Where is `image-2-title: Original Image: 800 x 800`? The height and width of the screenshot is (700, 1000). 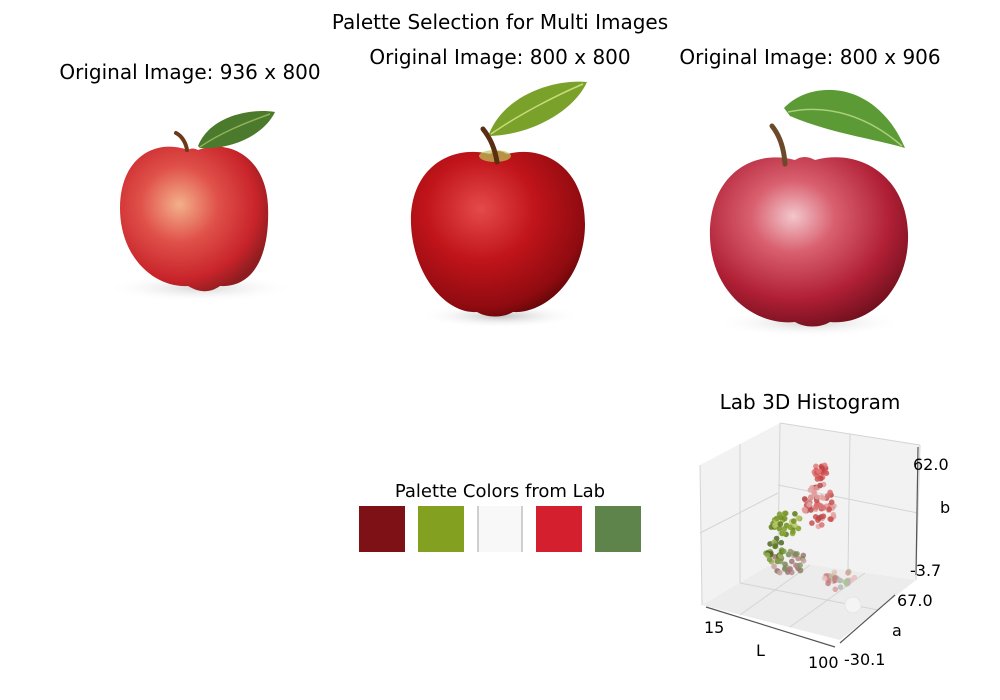 image-2-title: Original Image: 800 x 800 is located at coordinates (500, 57).